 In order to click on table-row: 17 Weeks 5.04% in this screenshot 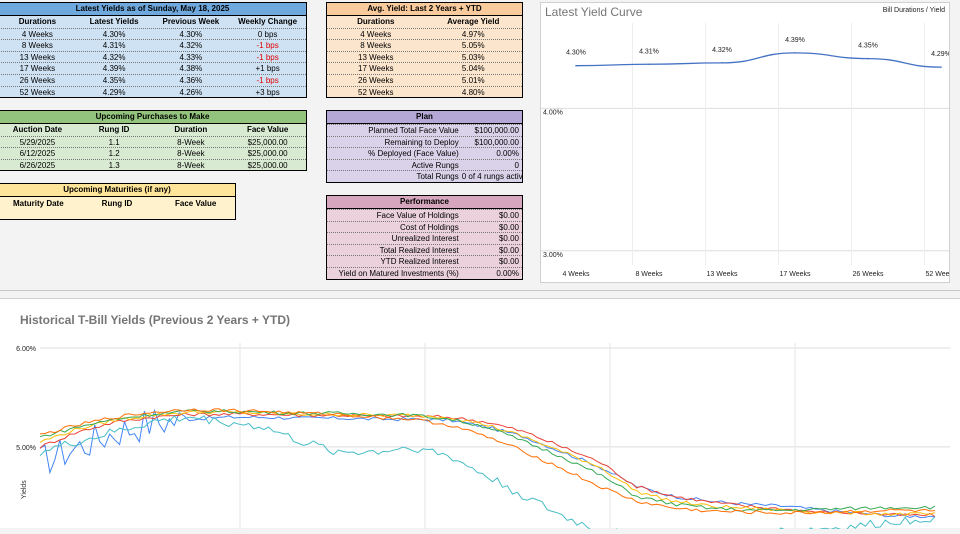, I will do `click(424, 68)`.